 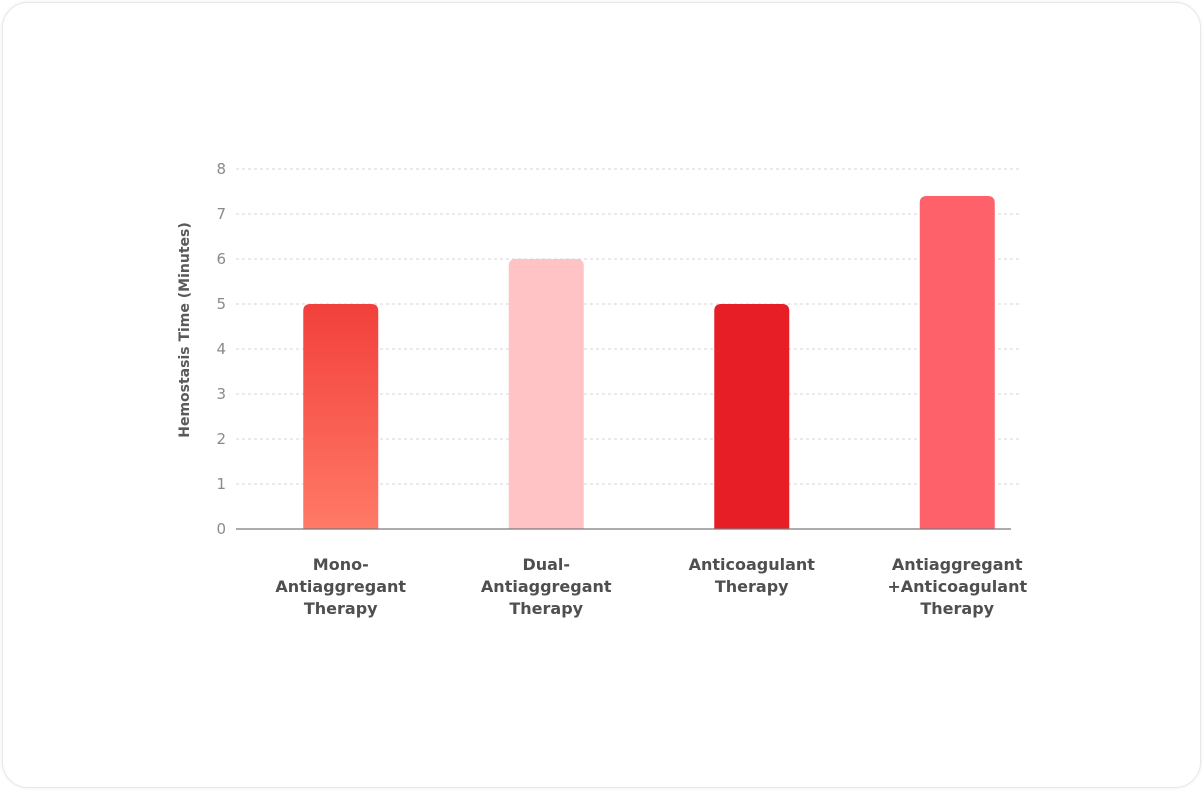 I want to click on x-category-label: Mono-Antiaggregant Therapy, so click(x=340, y=586).